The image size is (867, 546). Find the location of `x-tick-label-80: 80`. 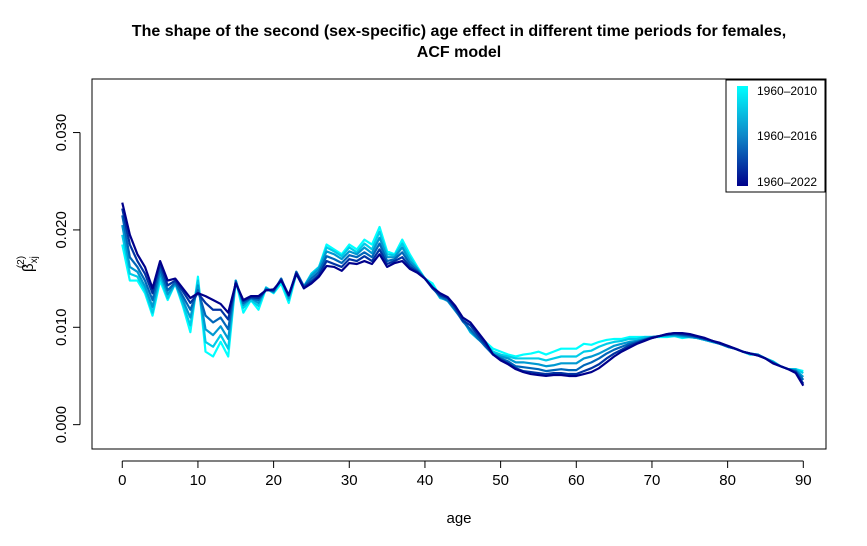

x-tick-label-80: 80 is located at coordinates (727, 480).